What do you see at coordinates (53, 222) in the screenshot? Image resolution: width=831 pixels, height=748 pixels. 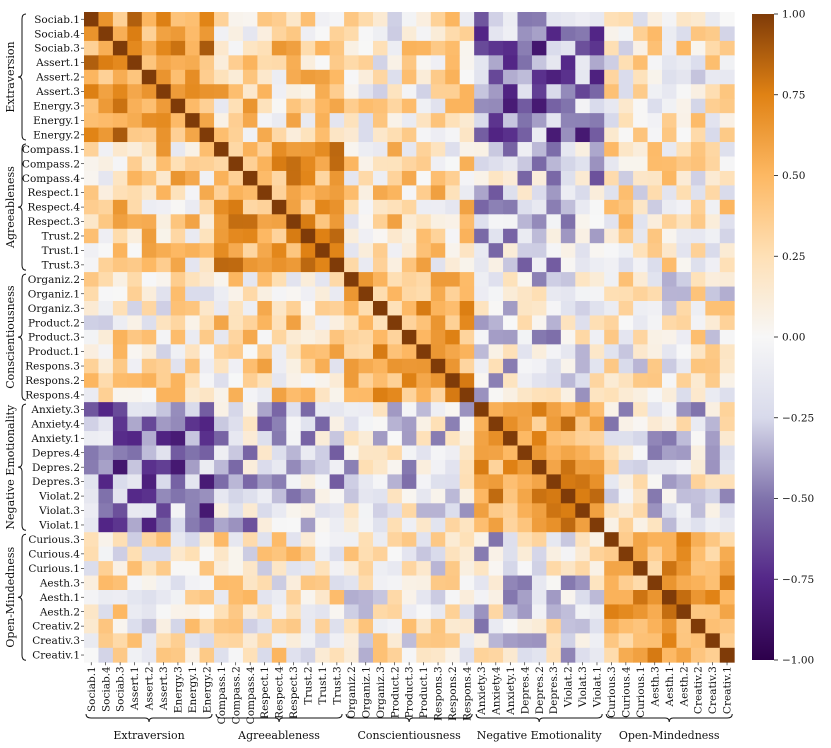 I see `y-tick-label: Respect.3` at bounding box center [53, 222].